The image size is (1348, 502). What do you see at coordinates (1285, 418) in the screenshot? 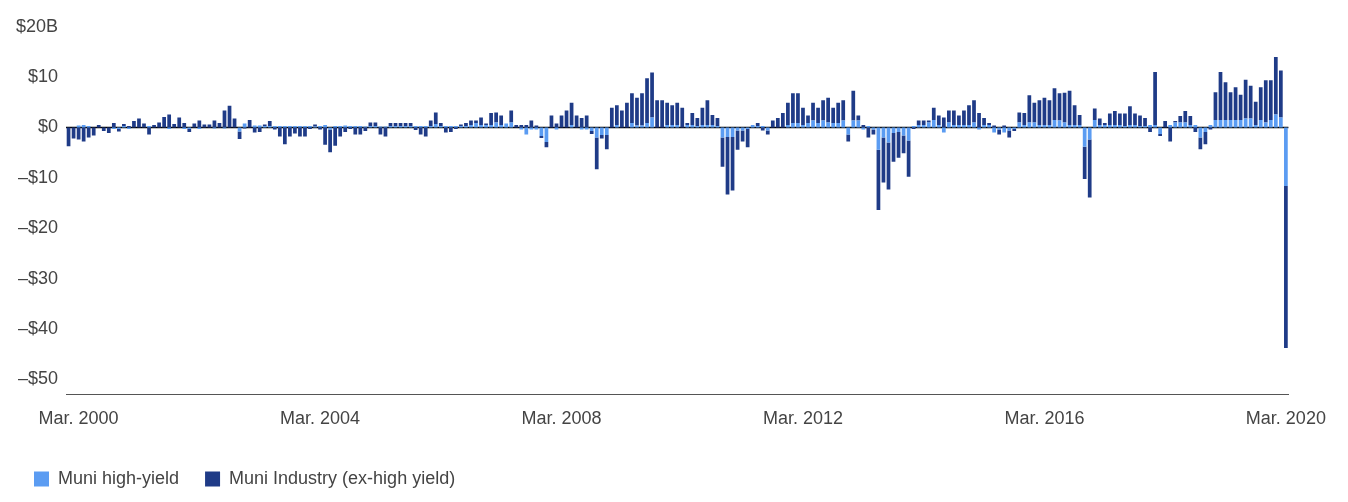
I see `x-tick-label: Mar. 2020` at bounding box center [1285, 418].